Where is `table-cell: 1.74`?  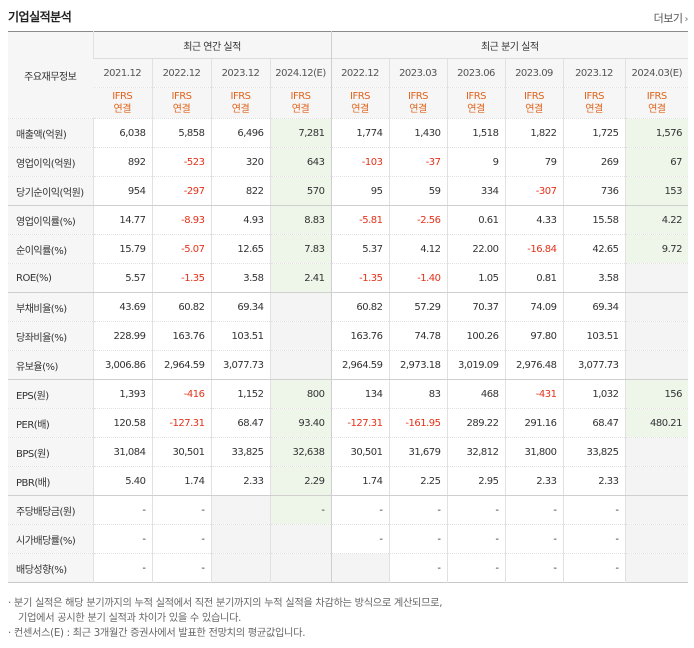 table-cell: 1.74 is located at coordinates (181, 481).